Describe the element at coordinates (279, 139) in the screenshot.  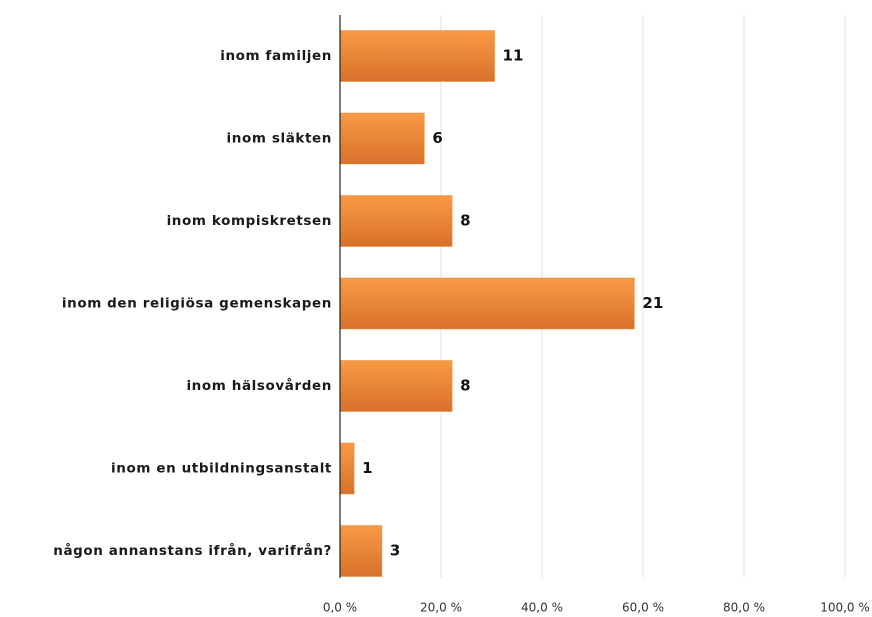
I see `category-label: inom släkten` at that location.